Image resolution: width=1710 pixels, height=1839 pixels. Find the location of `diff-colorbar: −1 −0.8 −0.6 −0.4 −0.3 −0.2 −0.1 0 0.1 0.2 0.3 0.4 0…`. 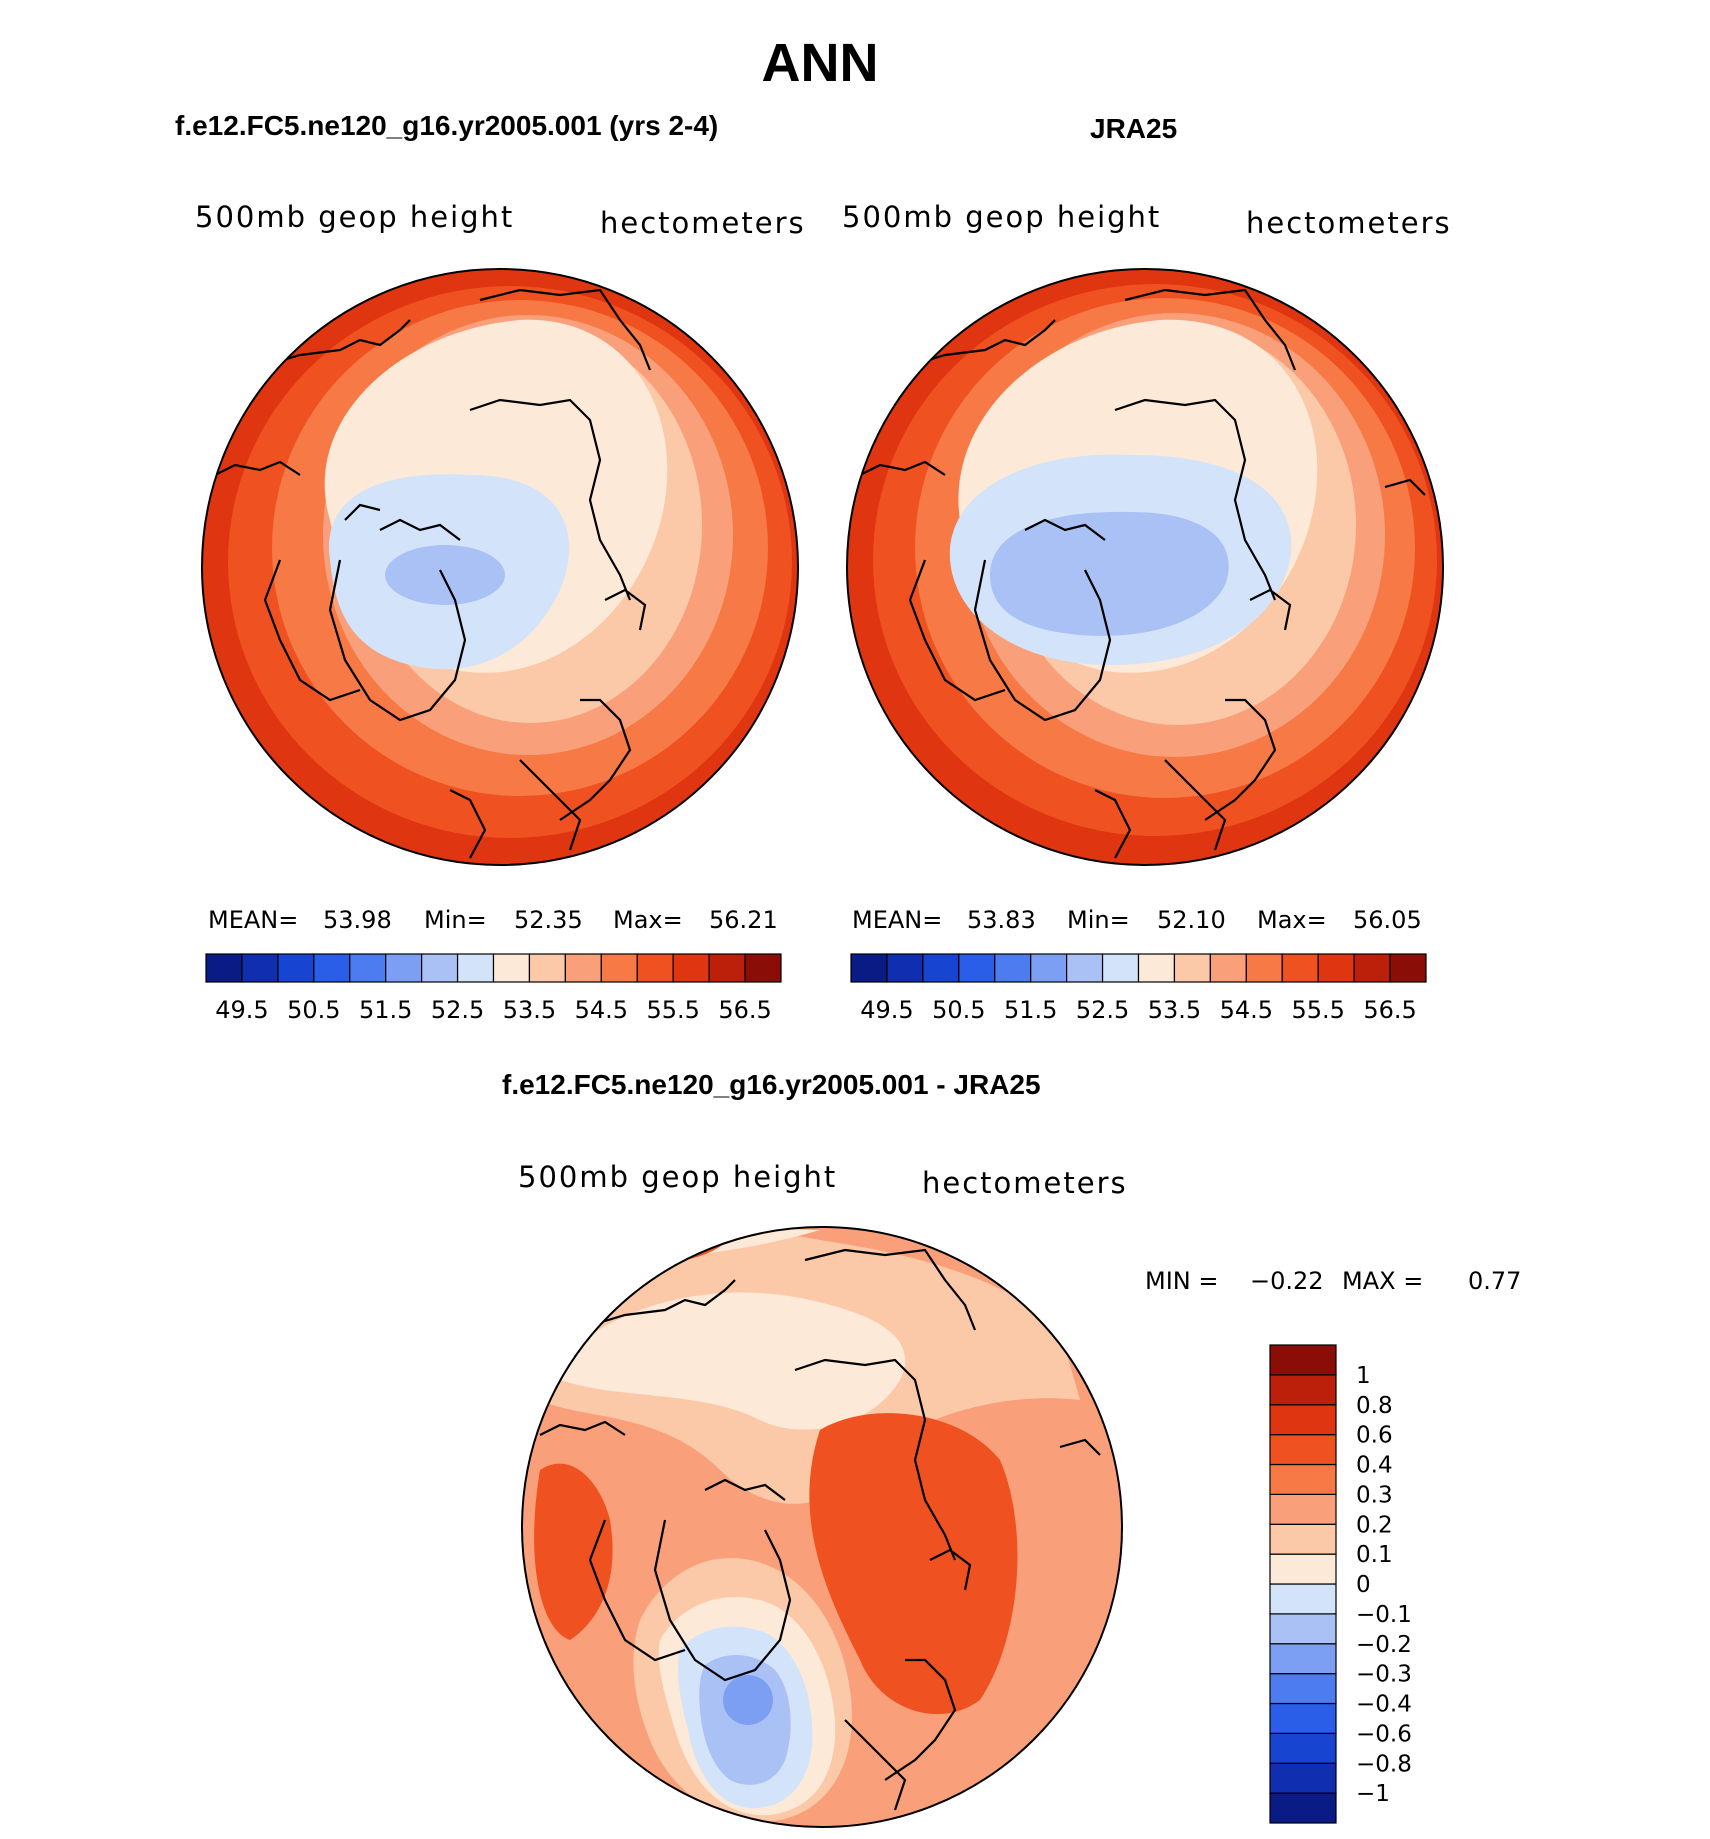

diff-colorbar: −1 −0.8 −0.6 −0.4 −0.3 −0.2 −0.1 0 0.1 0.2 0.3 0.4 0… is located at coordinates (1340, 1584).